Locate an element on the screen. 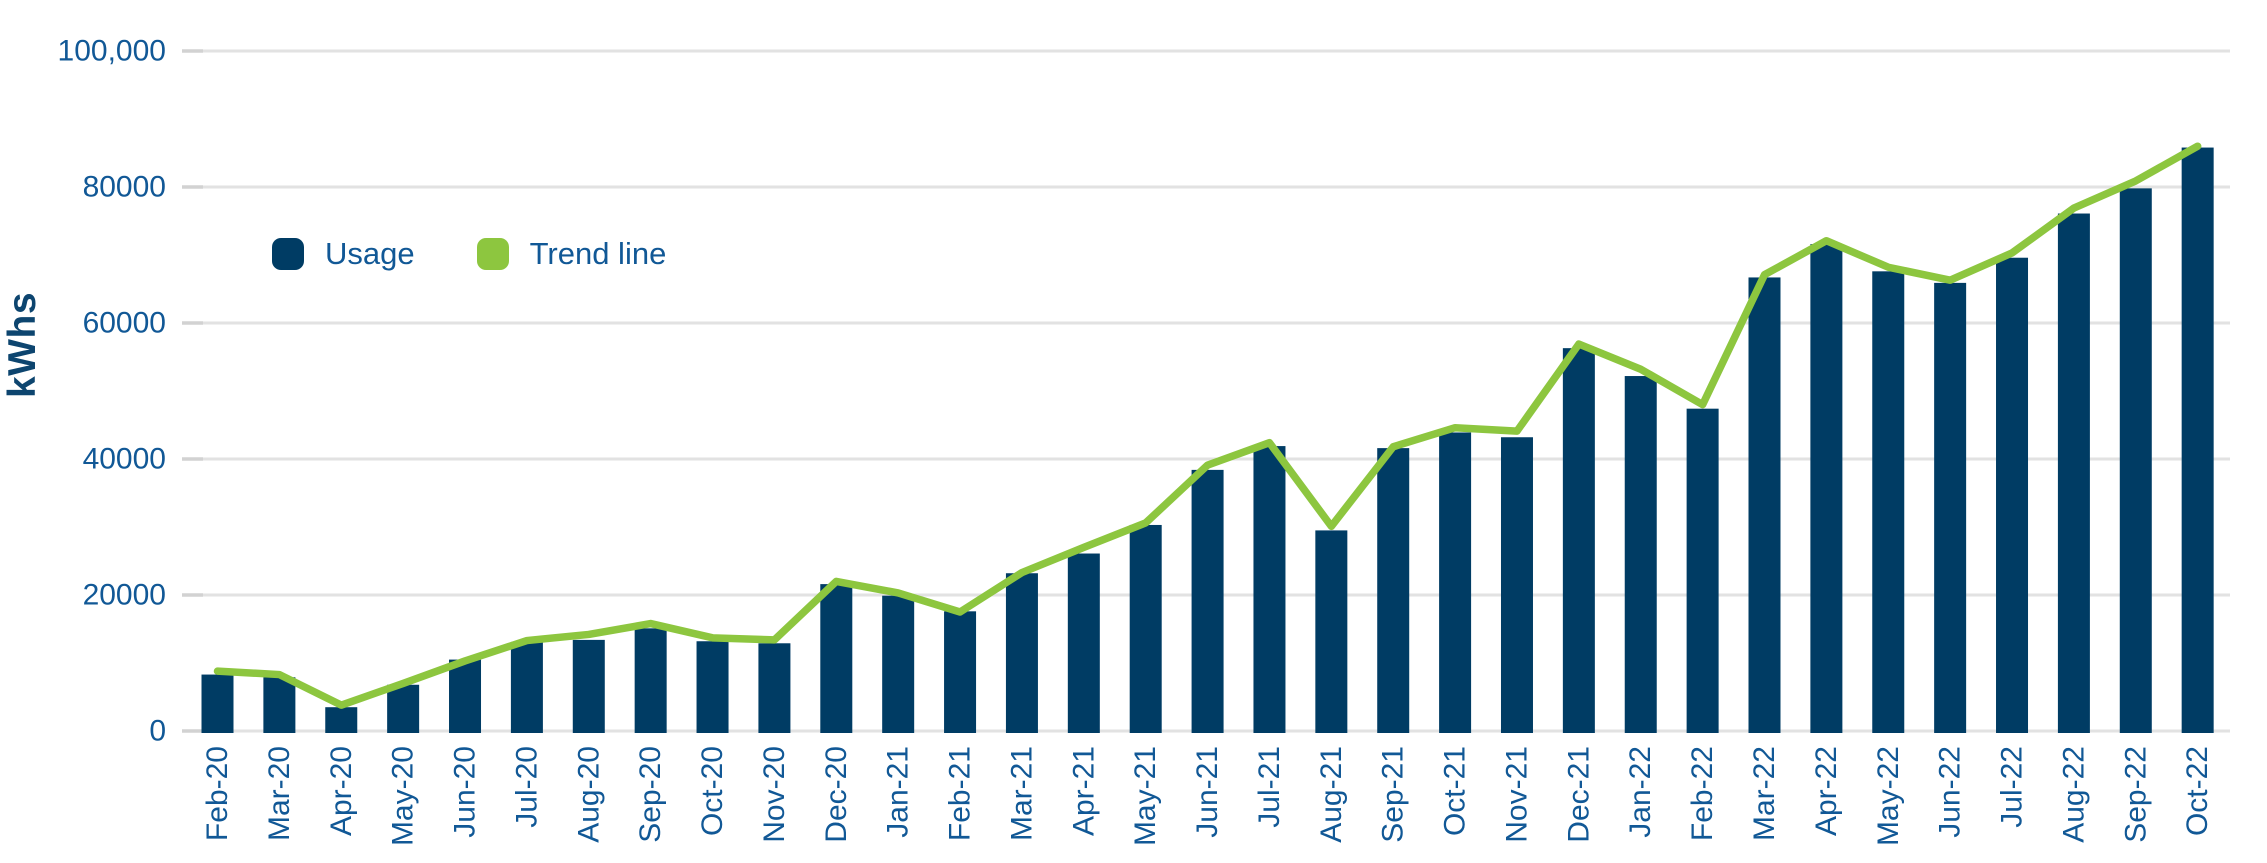 The height and width of the screenshot is (863, 2267). y-axis-tick-label: 80000 is located at coordinates (124, 187).